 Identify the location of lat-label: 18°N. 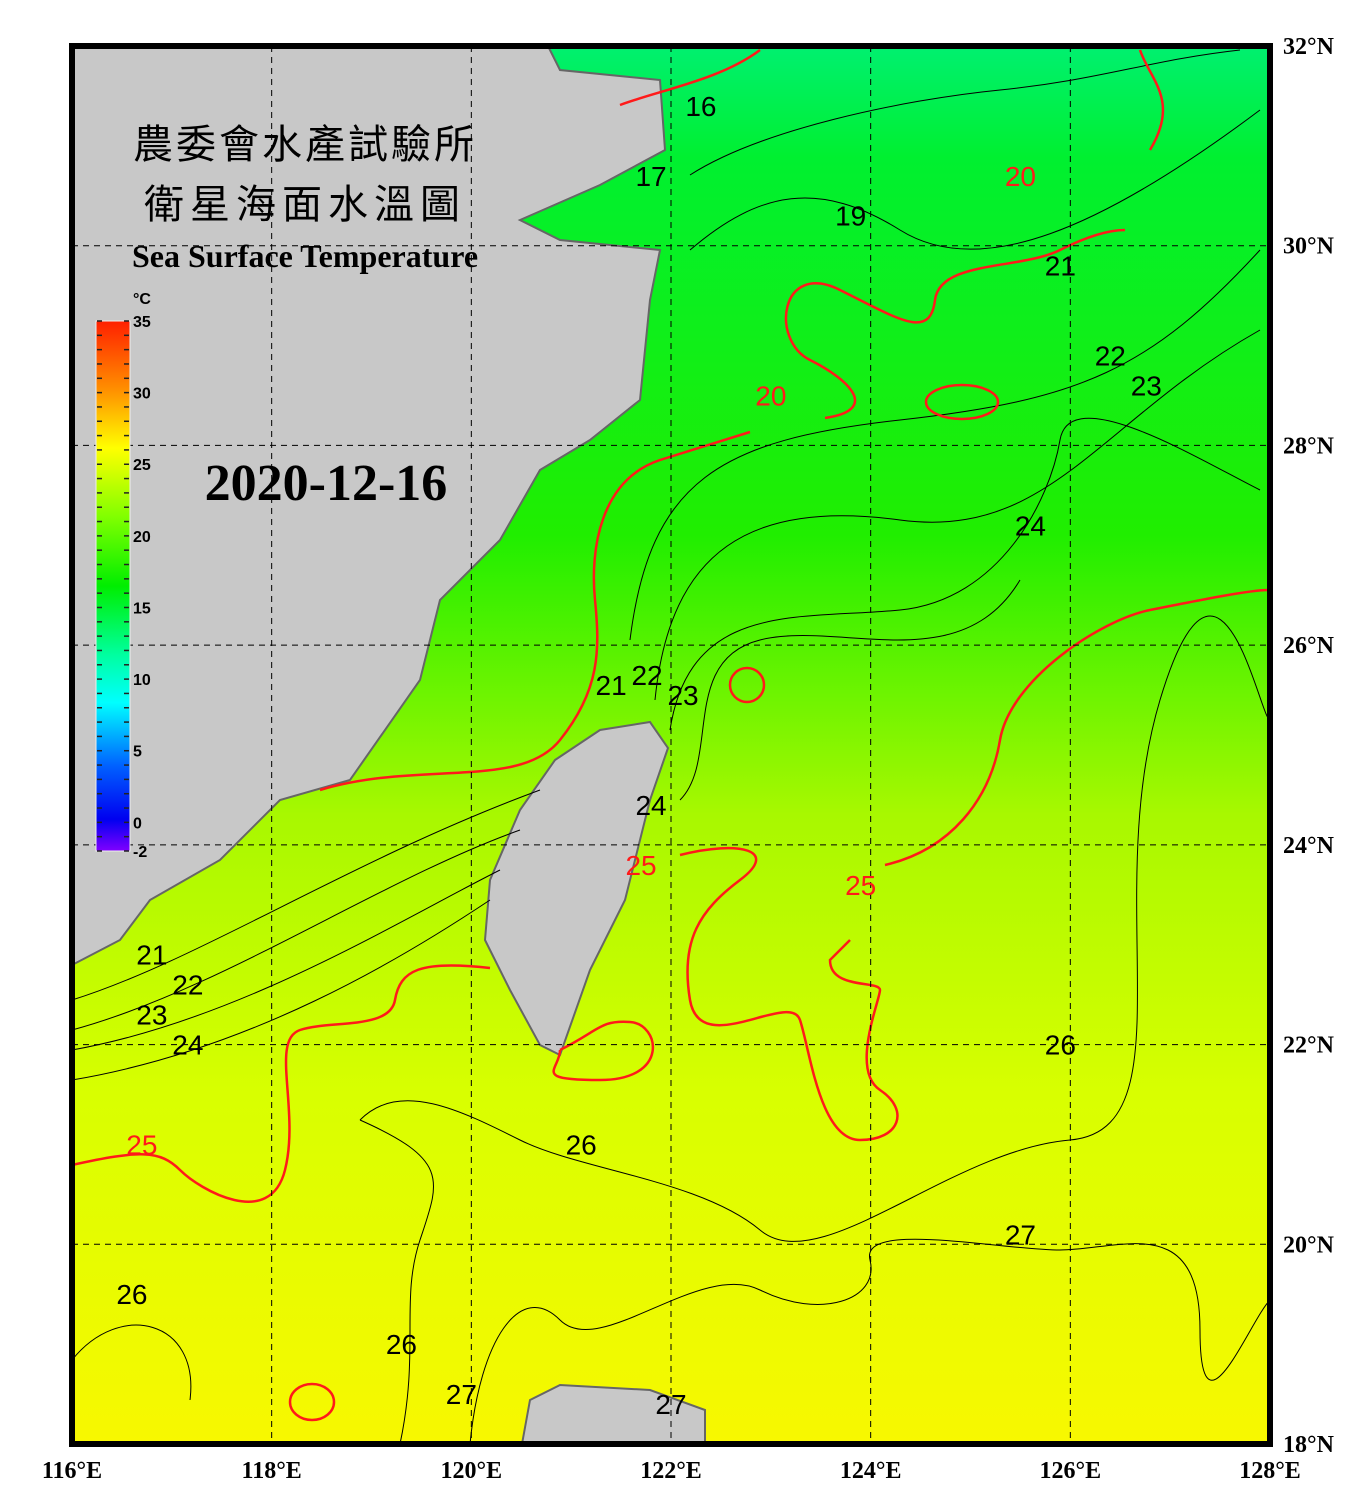
(1309, 1445).